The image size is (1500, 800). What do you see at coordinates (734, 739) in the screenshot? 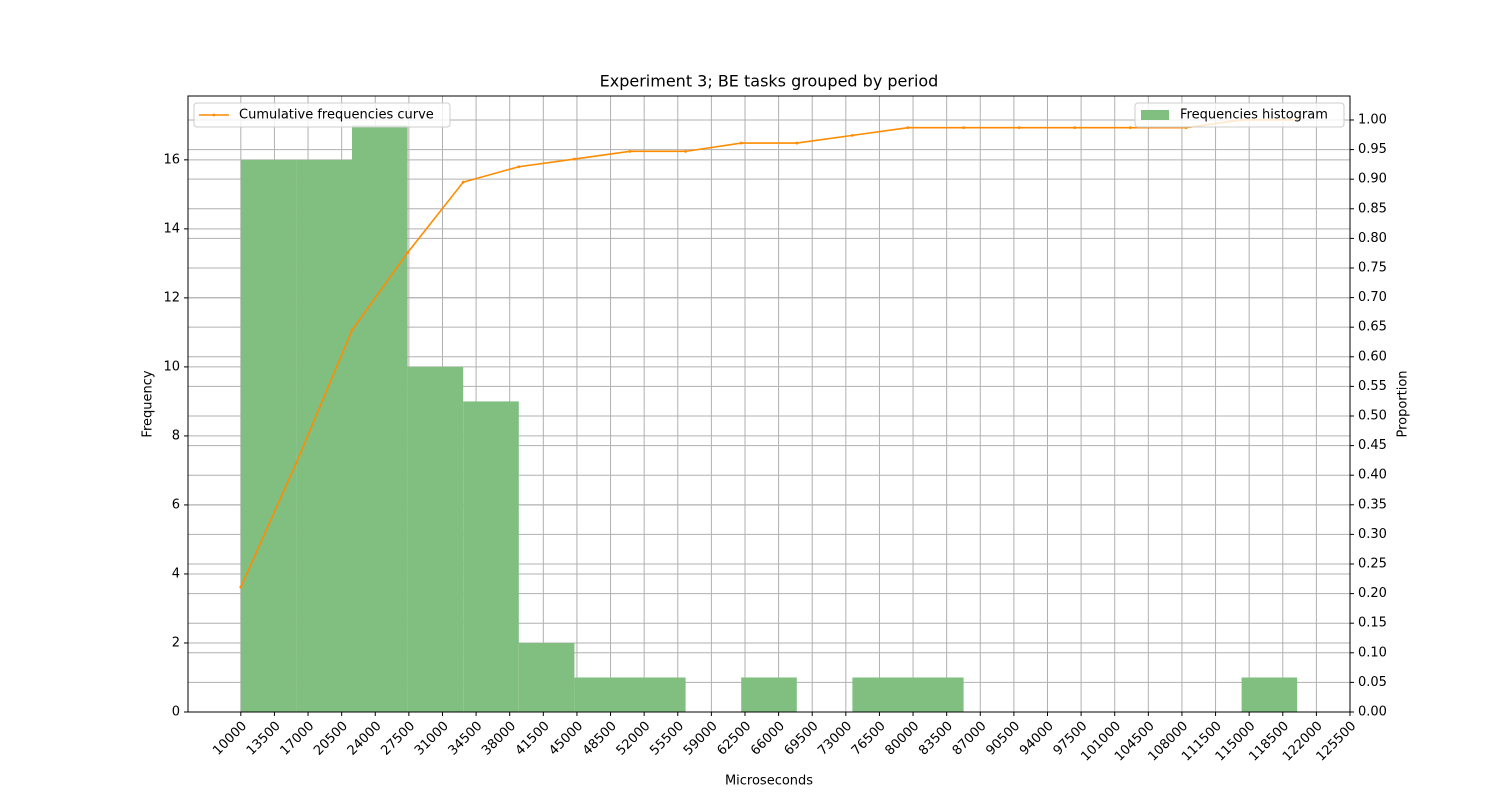
I see `x-tick-label: 62500` at bounding box center [734, 739].